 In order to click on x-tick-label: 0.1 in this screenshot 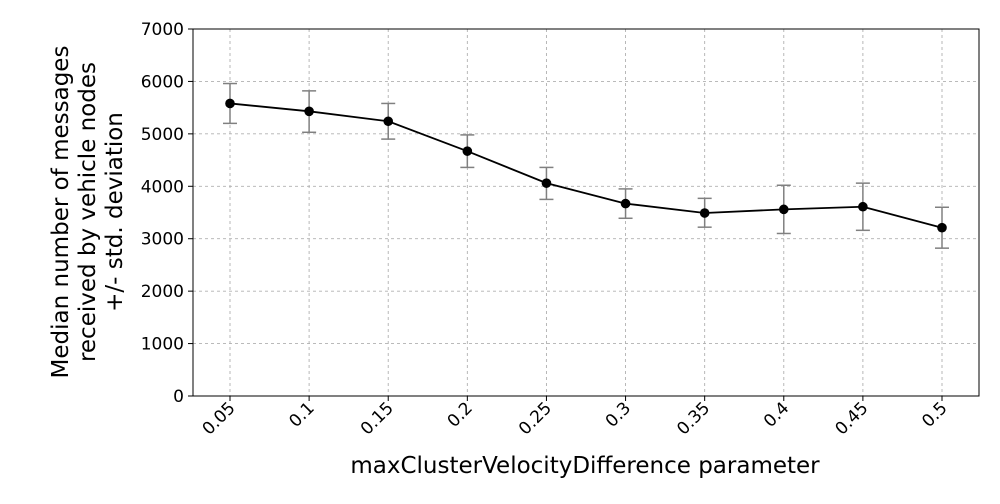, I will do `click(301, 414)`.